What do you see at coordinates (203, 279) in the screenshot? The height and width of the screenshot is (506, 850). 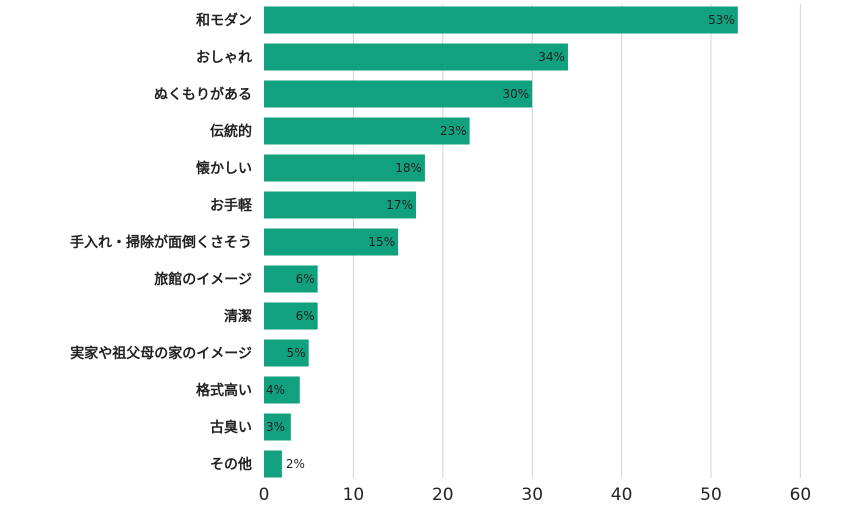 I see `category-label: 旅館のイメージ` at bounding box center [203, 279].